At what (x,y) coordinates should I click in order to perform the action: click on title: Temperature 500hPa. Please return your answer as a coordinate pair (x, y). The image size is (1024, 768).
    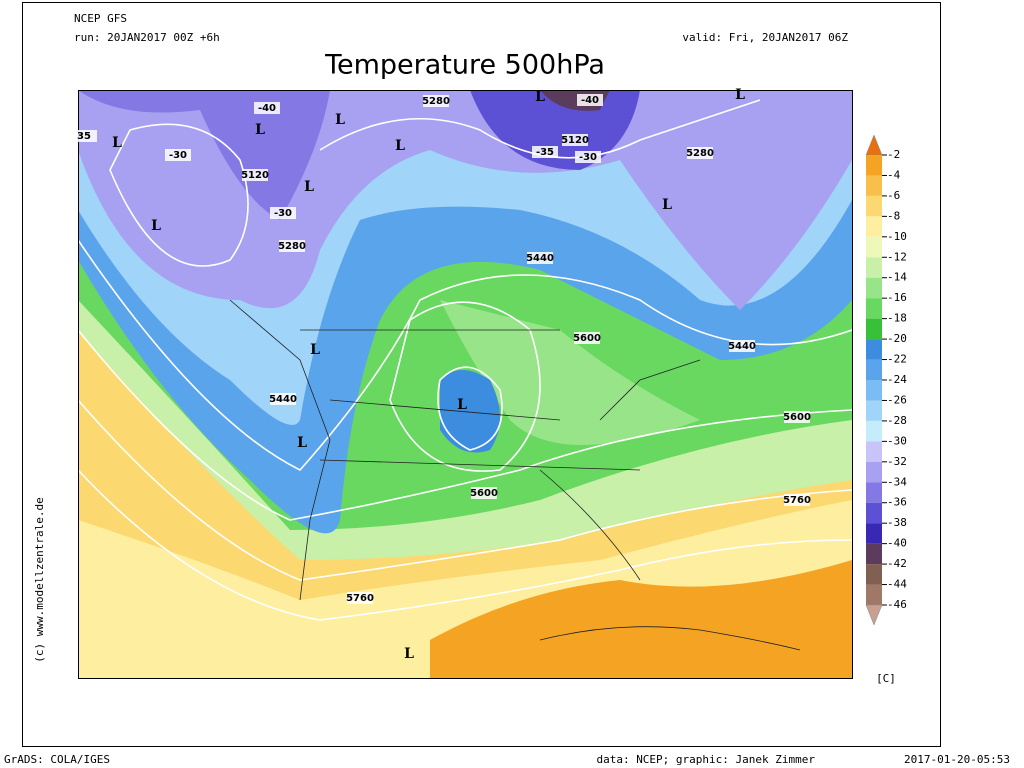
    Looking at the image, I should click on (464, 65).